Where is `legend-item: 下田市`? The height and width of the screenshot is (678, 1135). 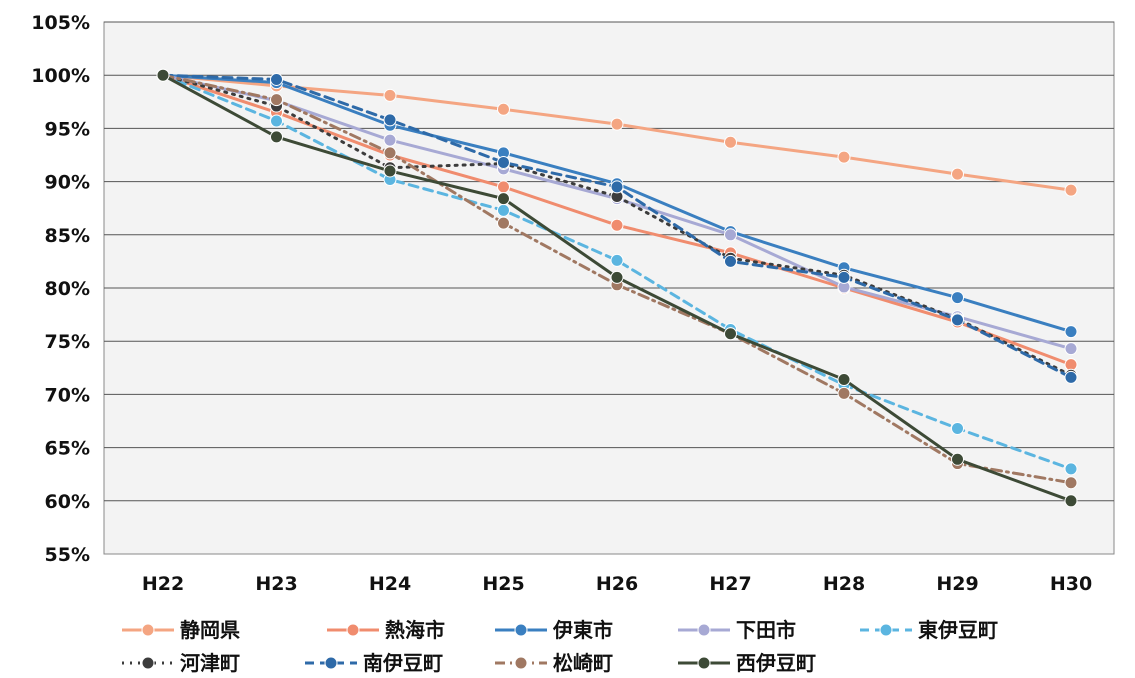 legend-item: 下田市 is located at coordinates (737, 630).